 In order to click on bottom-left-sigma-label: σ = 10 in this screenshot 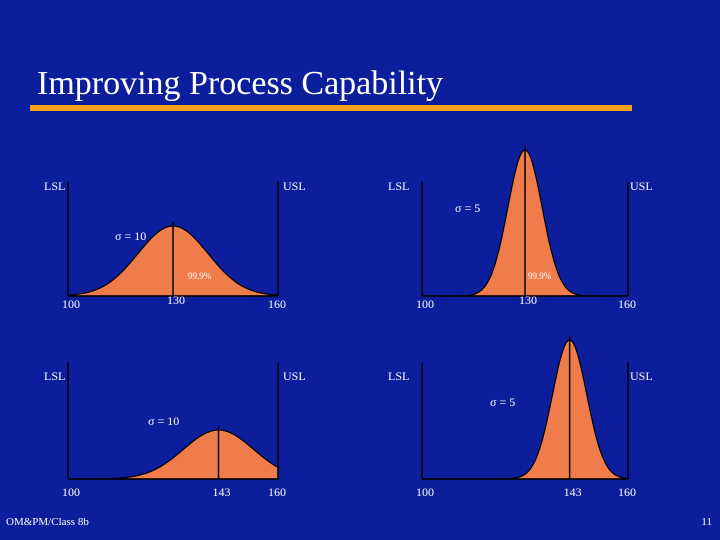, I will do `click(163, 421)`.